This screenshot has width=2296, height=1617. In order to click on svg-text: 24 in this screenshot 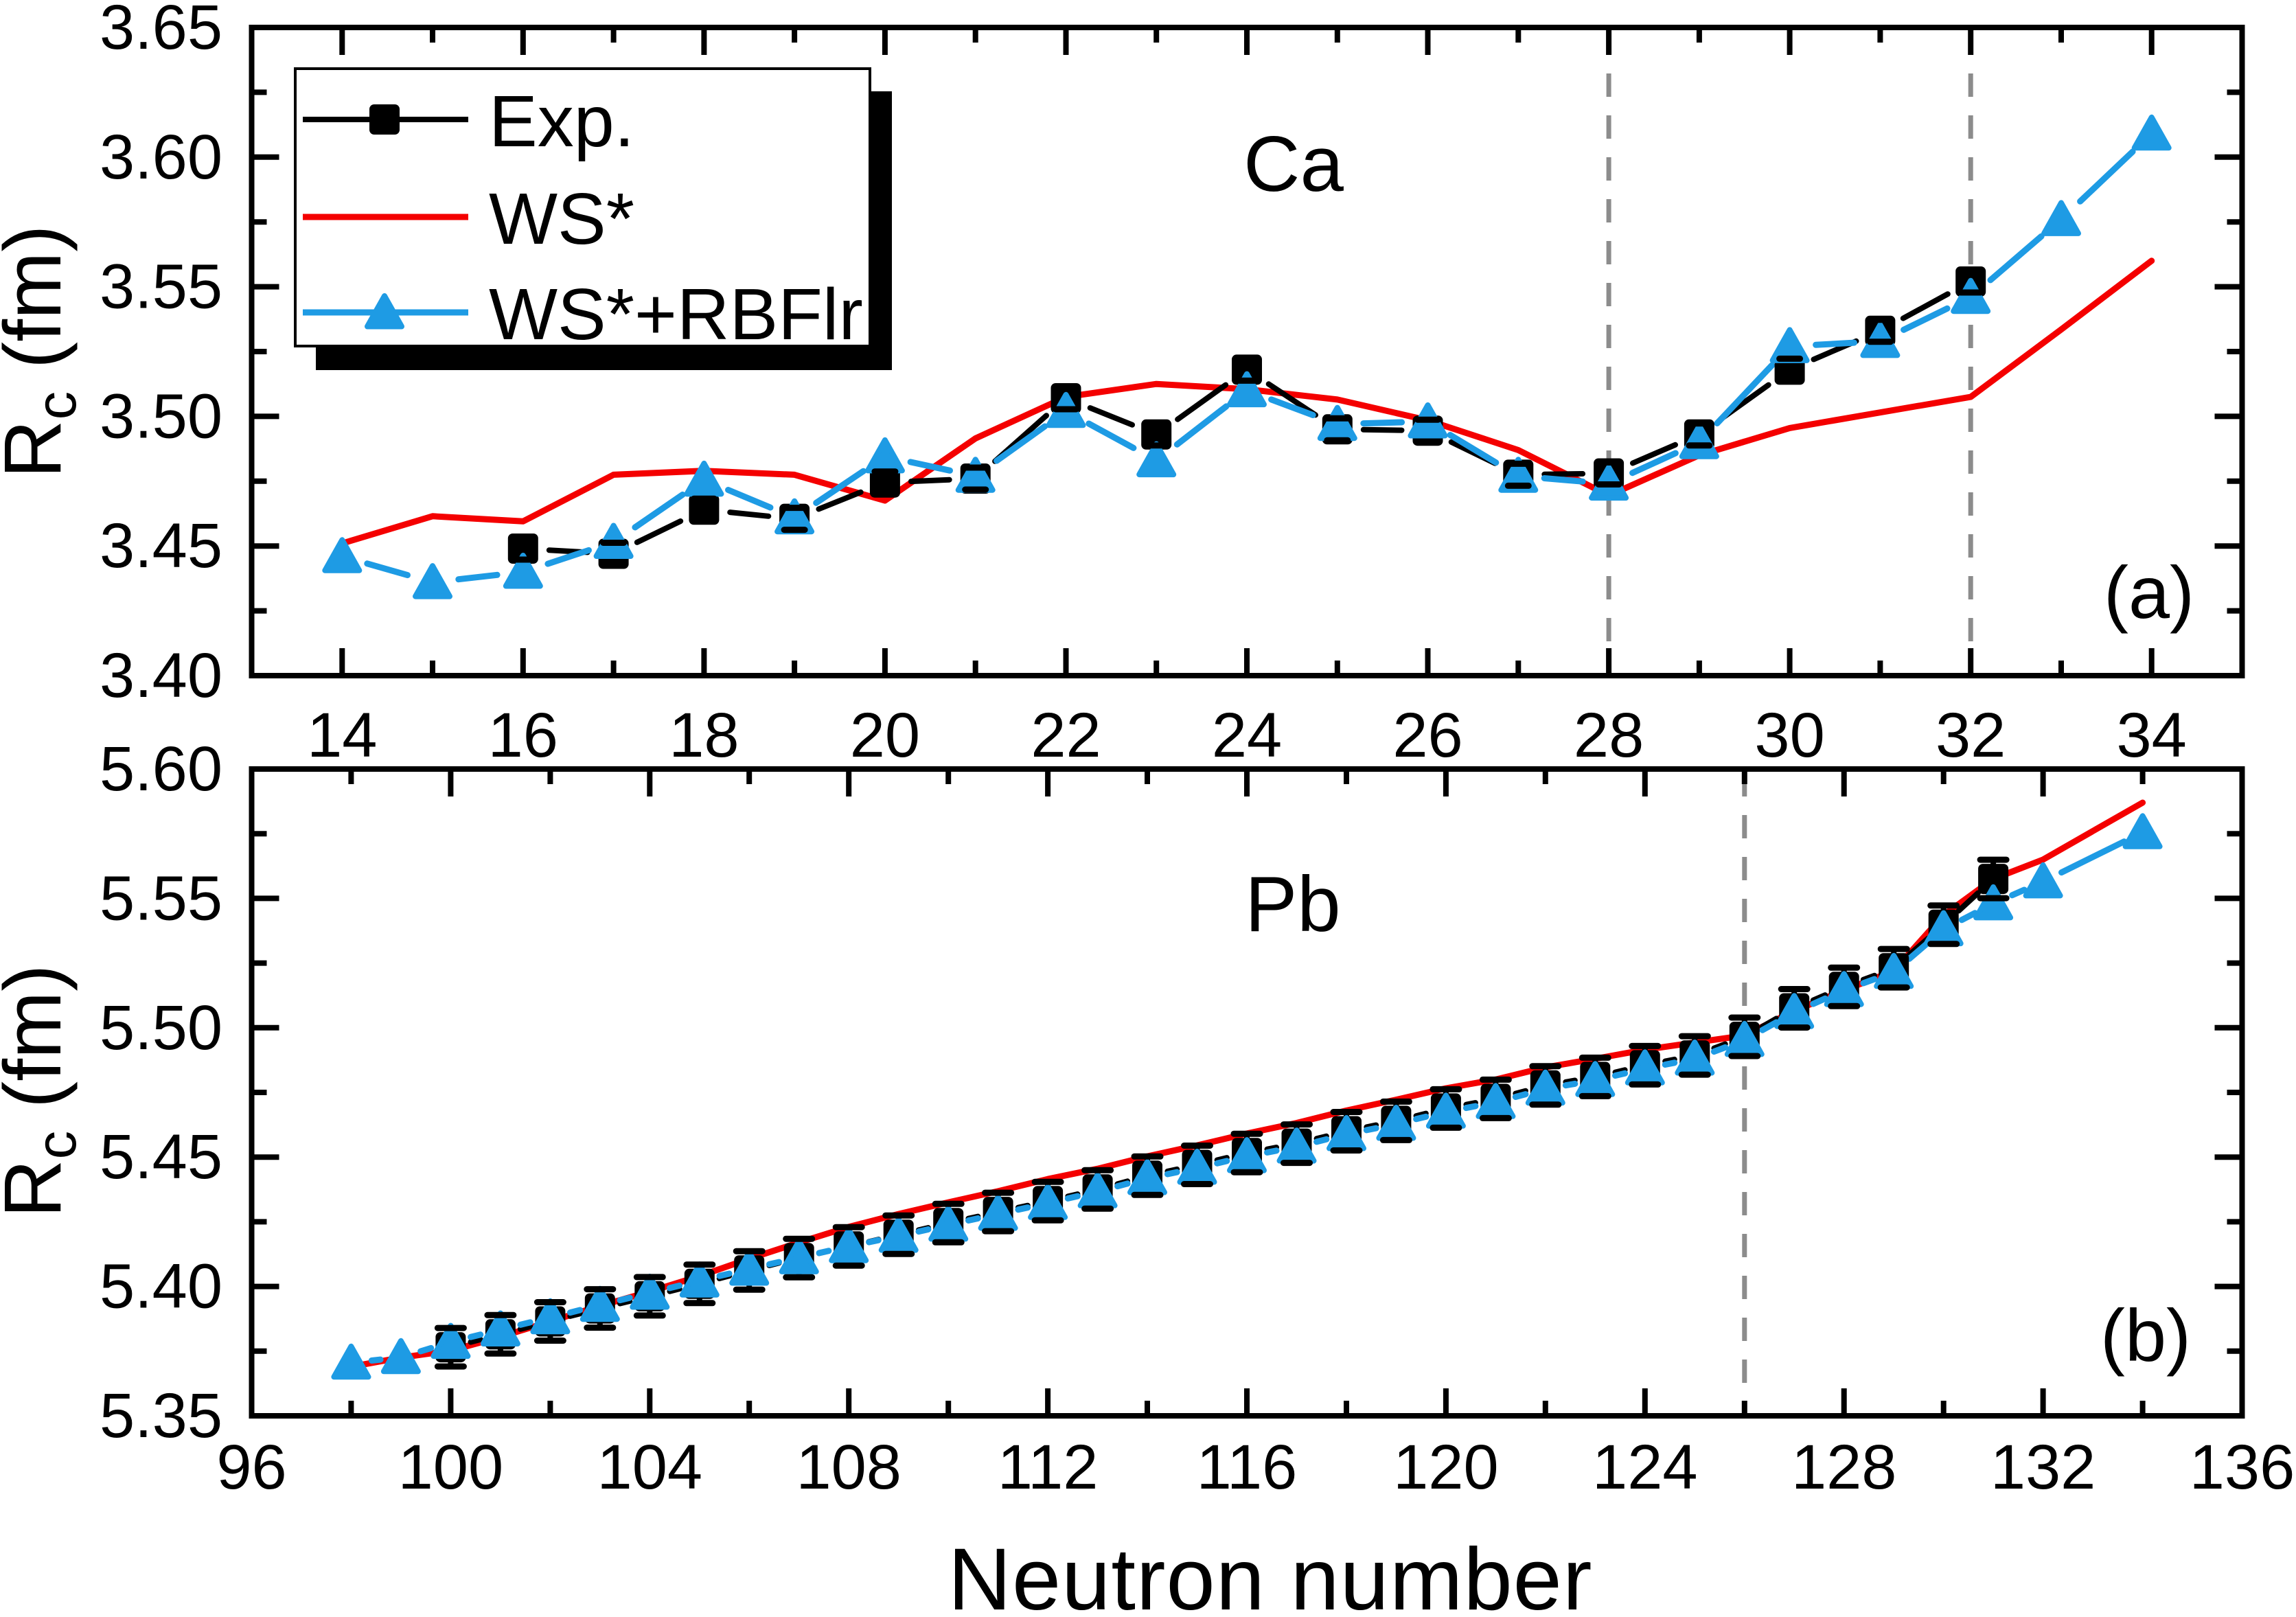, I will do `click(1247, 735)`.